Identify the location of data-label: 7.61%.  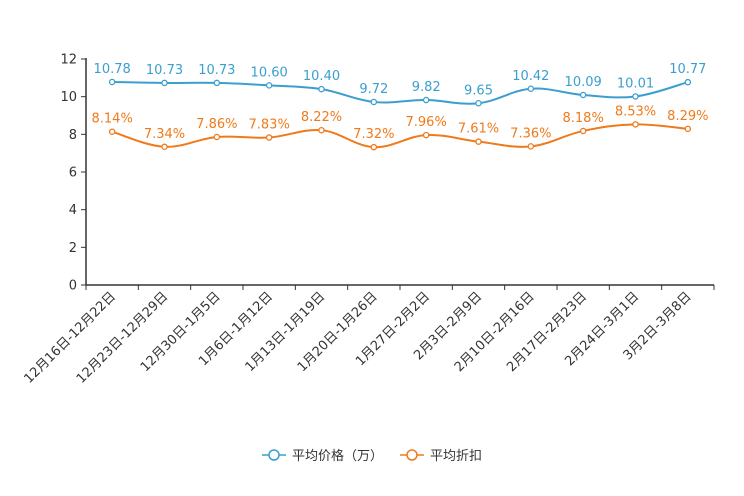
(478, 129).